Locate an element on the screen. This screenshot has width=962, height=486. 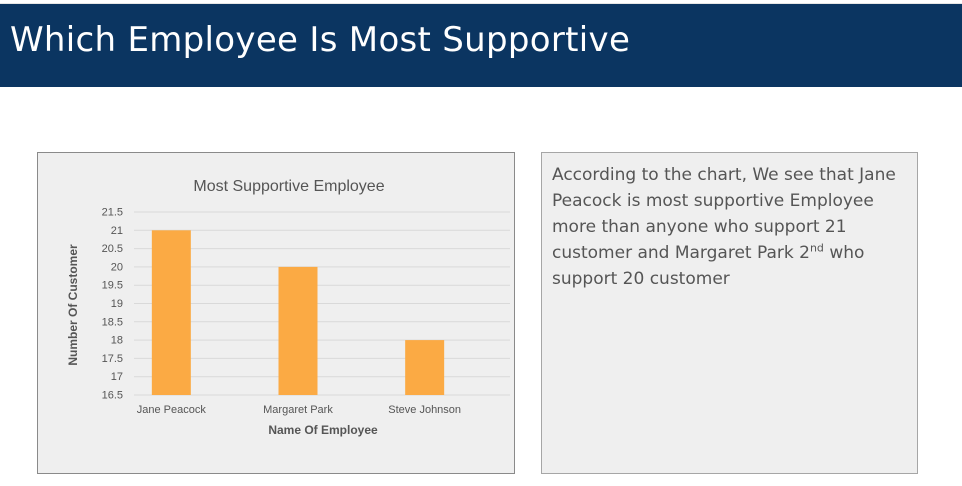
y-axis-label: Number Of Customer is located at coordinates (73, 305).